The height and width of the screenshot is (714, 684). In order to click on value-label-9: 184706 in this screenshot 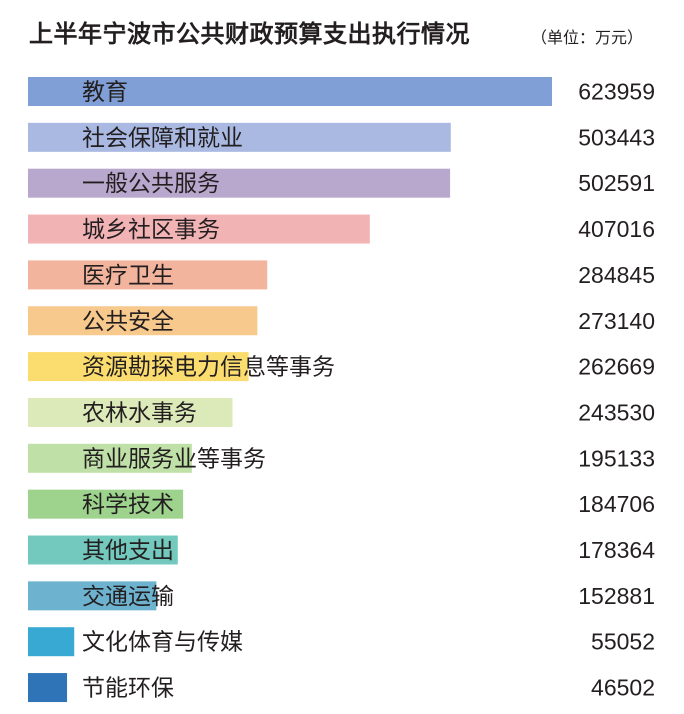, I will do `click(616, 504)`.